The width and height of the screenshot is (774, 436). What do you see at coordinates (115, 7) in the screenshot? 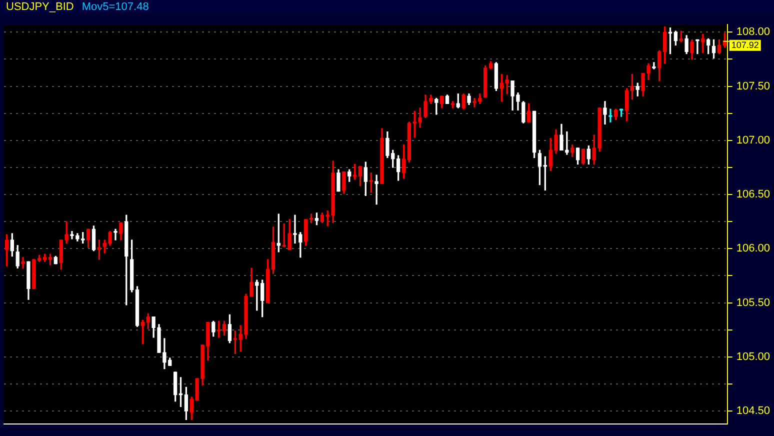
I see `chart-subtitle: Mov5=107.48` at bounding box center [115, 7].